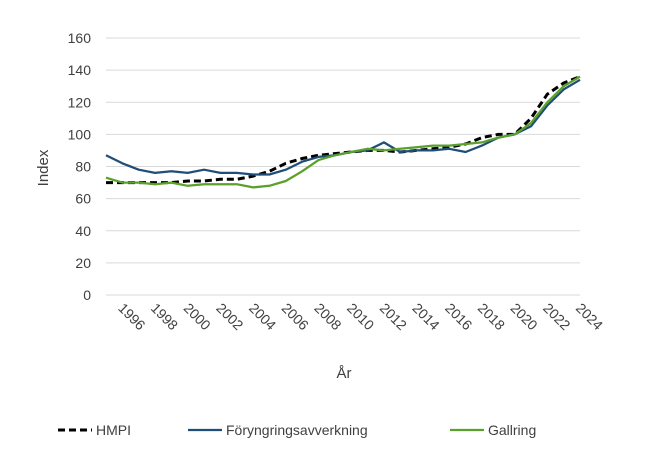 The width and height of the screenshot is (649, 469). Describe the element at coordinates (393, 316) in the screenshot. I see `x-tick-label: 2012` at that location.